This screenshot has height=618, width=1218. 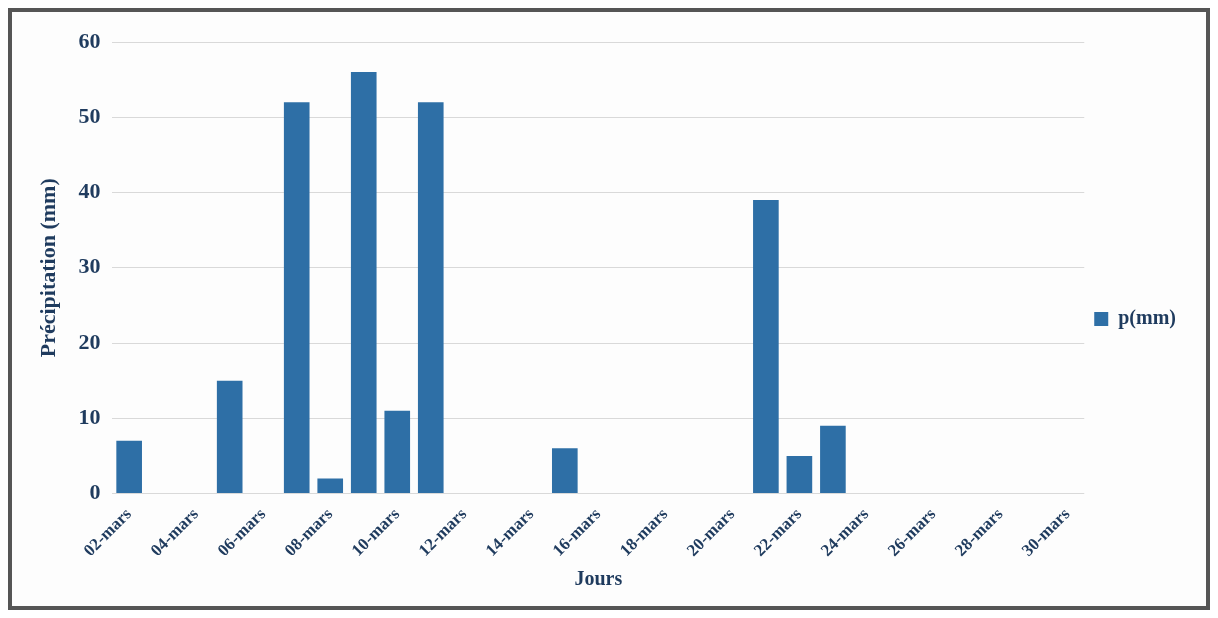 I want to click on y-tick-label: 20, so click(x=89, y=341).